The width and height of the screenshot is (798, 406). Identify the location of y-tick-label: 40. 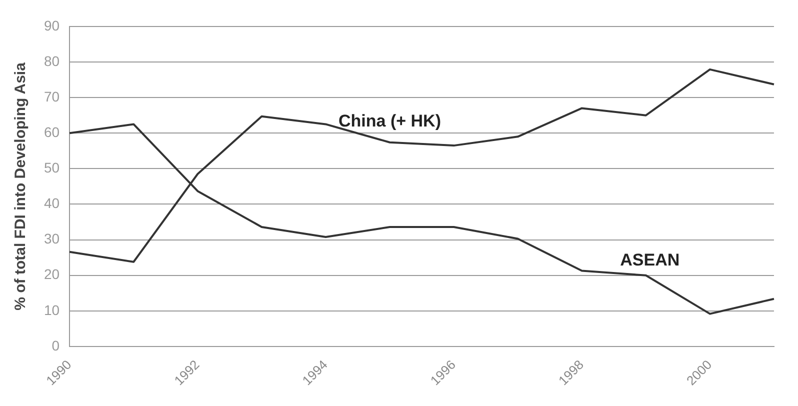
(52, 203).